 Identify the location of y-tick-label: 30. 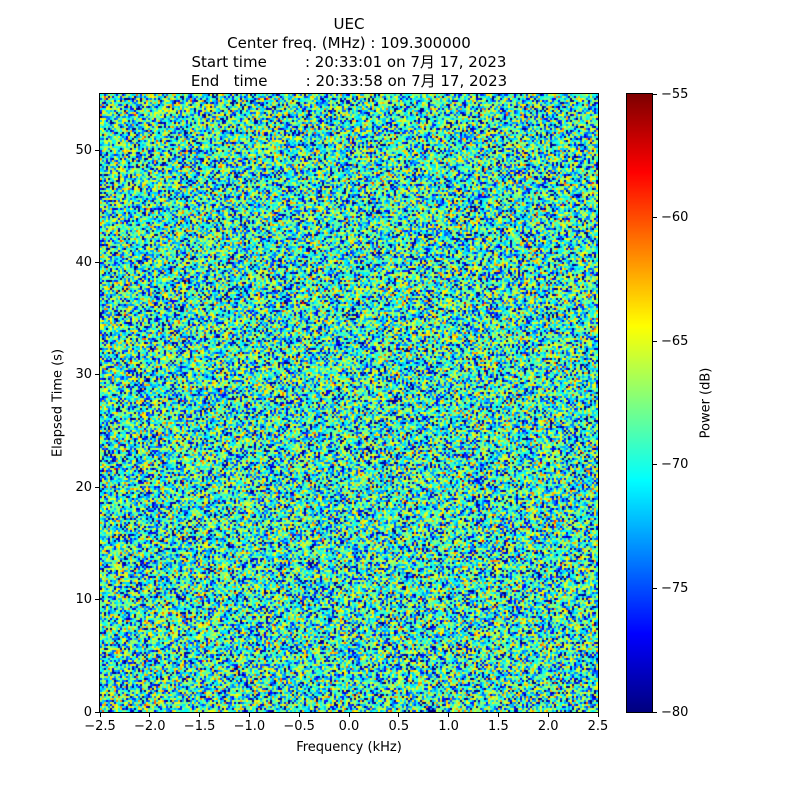
(83, 375).